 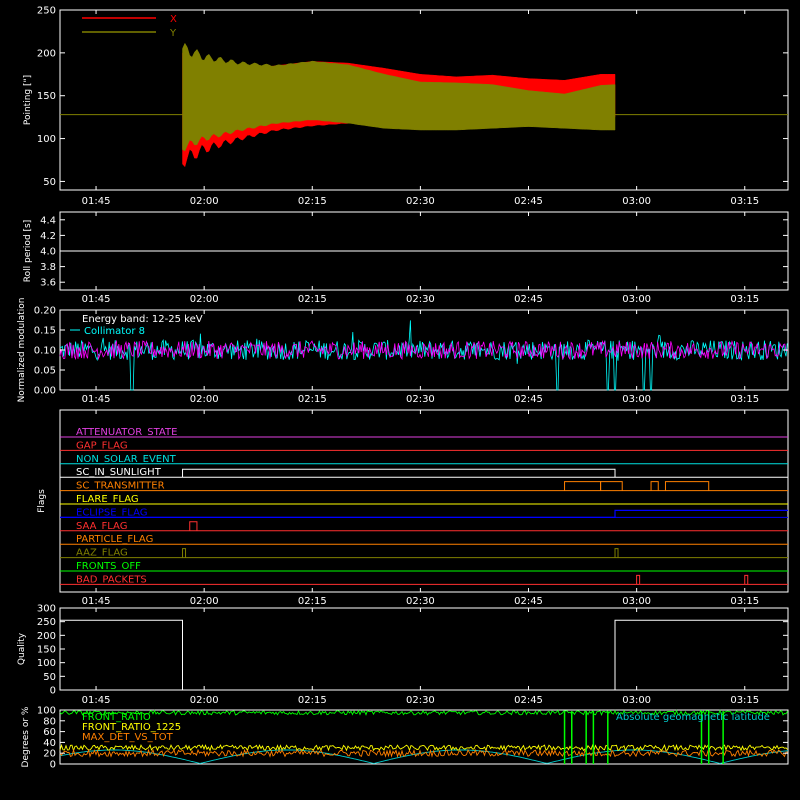 What do you see at coordinates (111, 579) in the screenshot?
I see `flag-label: BAD_PACKETS` at bounding box center [111, 579].